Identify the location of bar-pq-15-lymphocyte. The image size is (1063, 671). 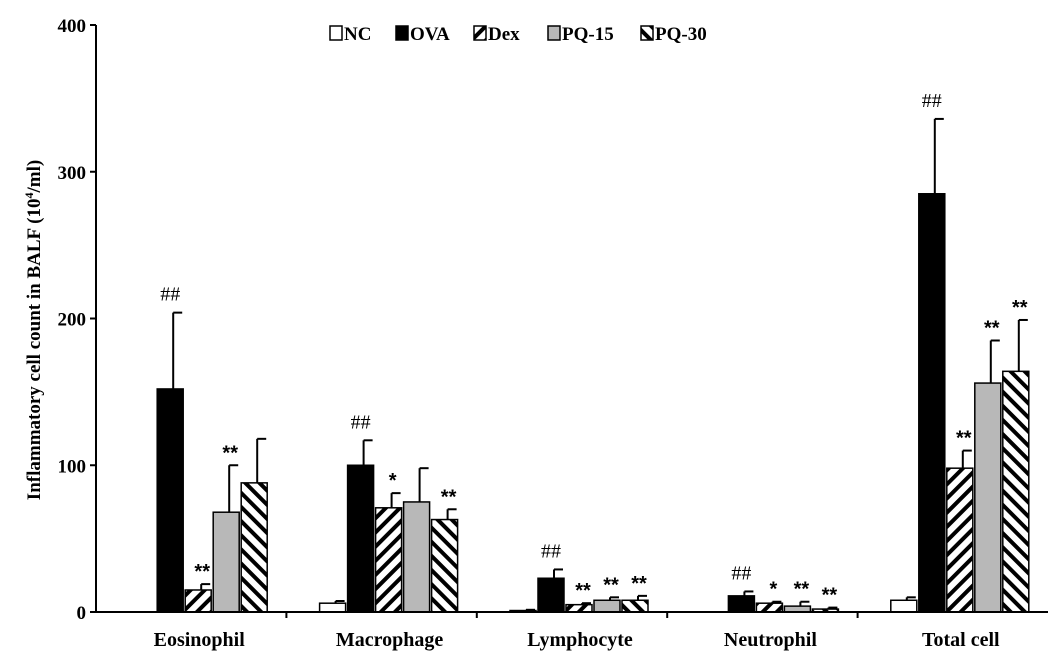
(607, 606).